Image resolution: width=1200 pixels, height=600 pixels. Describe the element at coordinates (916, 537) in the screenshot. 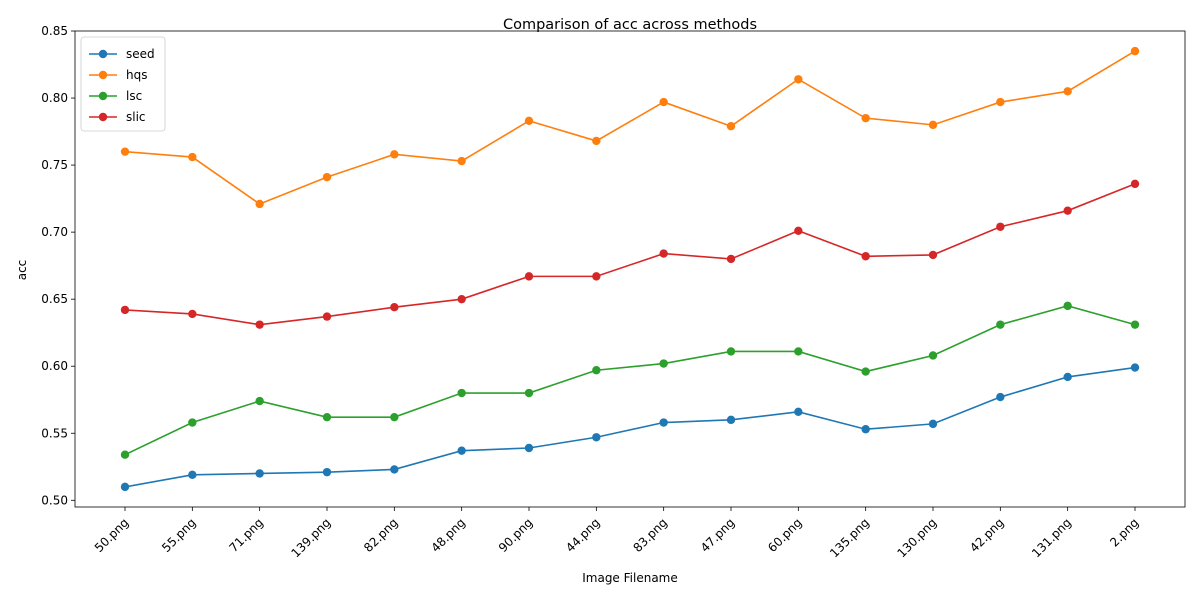

I see `x-tick-label: 130.png` at that location.